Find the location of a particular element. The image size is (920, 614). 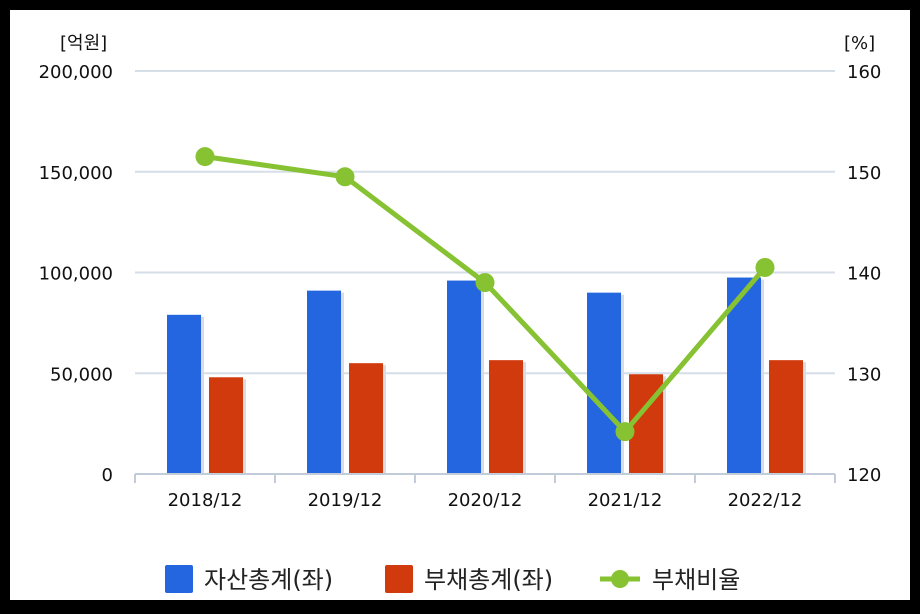

legend: 자산총계(좌) 부채총계(좌) 부채비율 is located at coordinates (452, 579).